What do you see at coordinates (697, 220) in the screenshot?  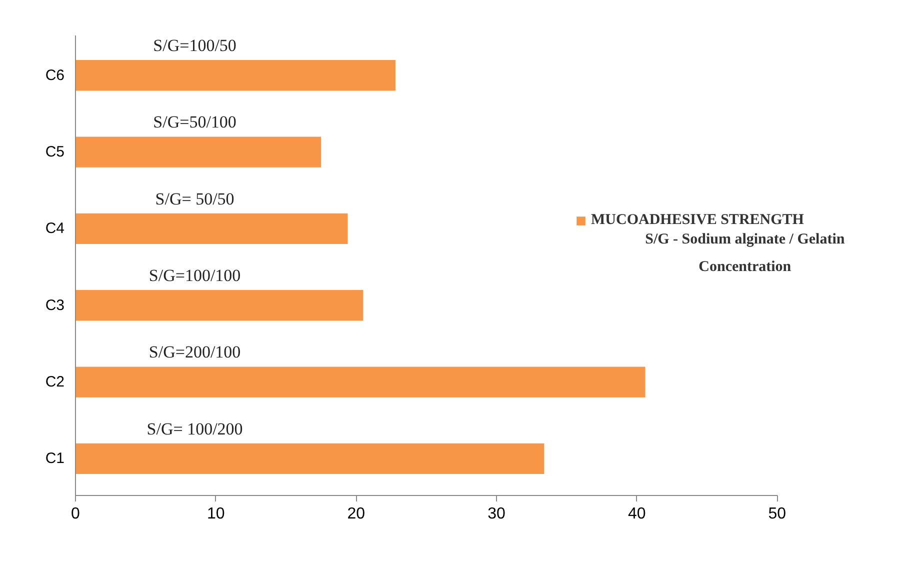 I see `legend-label: MUCOADHESIVE STRENGTH` at bounding box center [697, 220].